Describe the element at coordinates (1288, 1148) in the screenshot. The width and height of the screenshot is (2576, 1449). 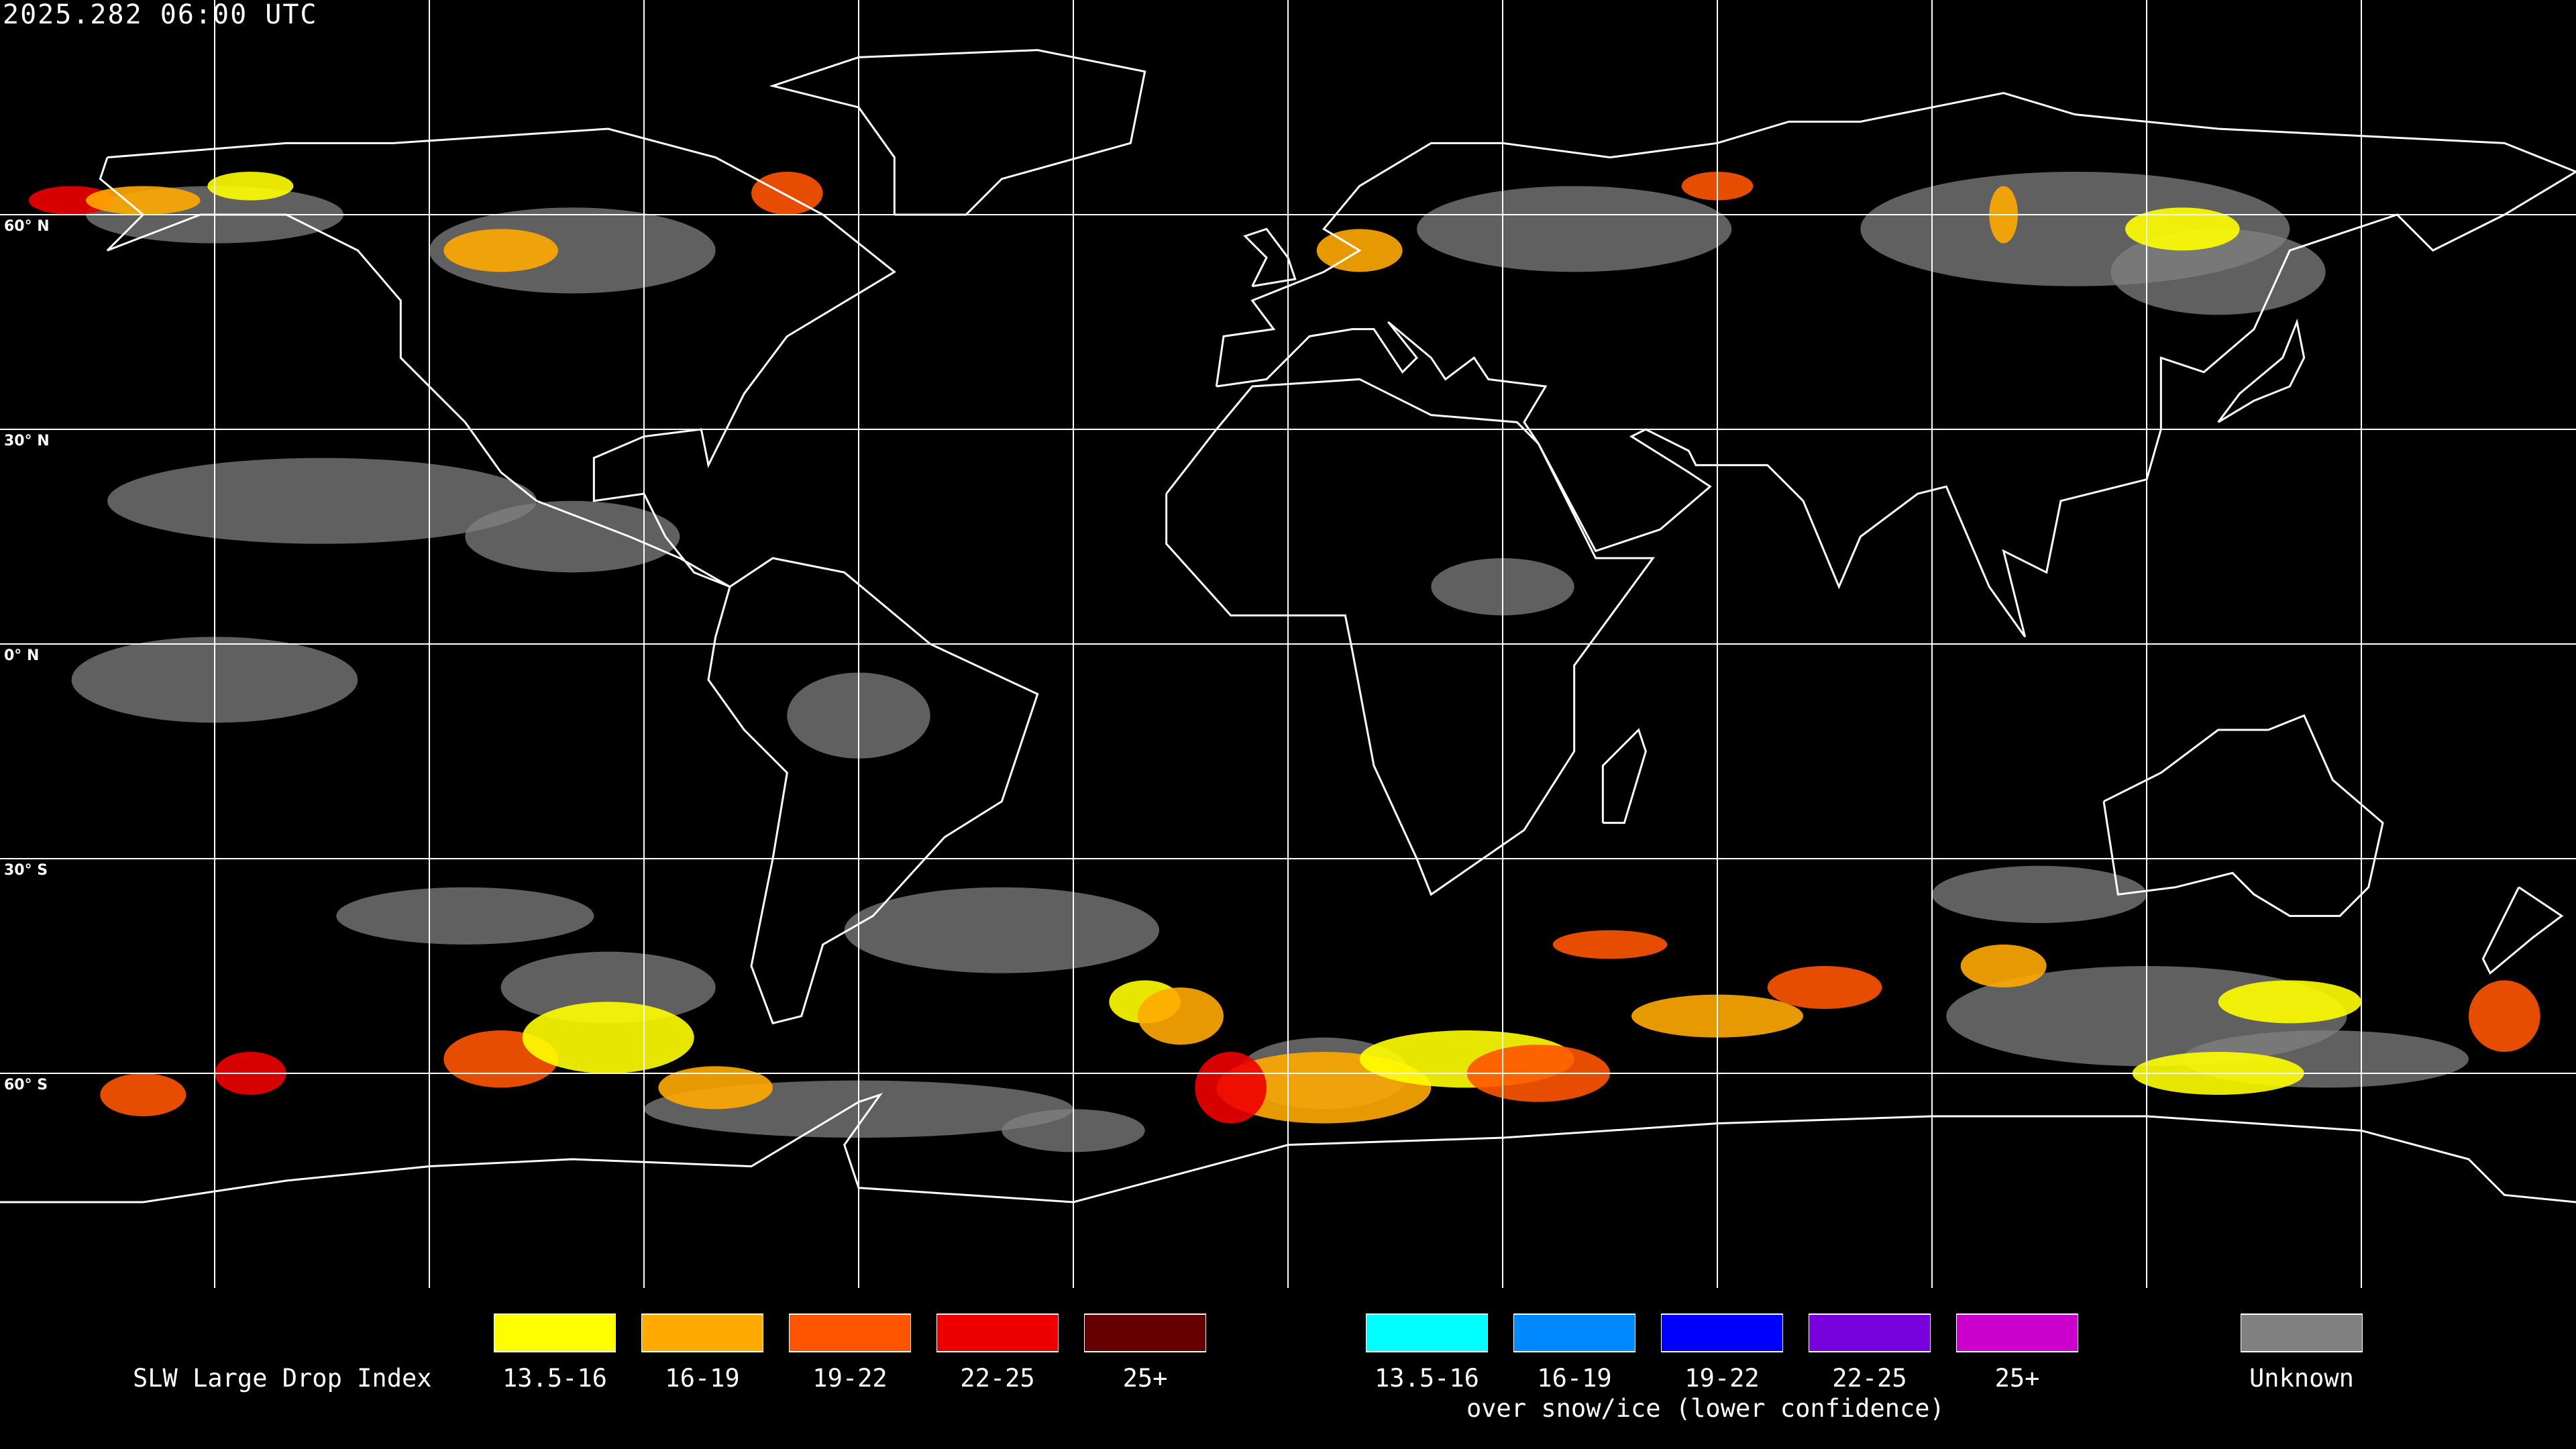
I see `coastline-antarctica` at that location.